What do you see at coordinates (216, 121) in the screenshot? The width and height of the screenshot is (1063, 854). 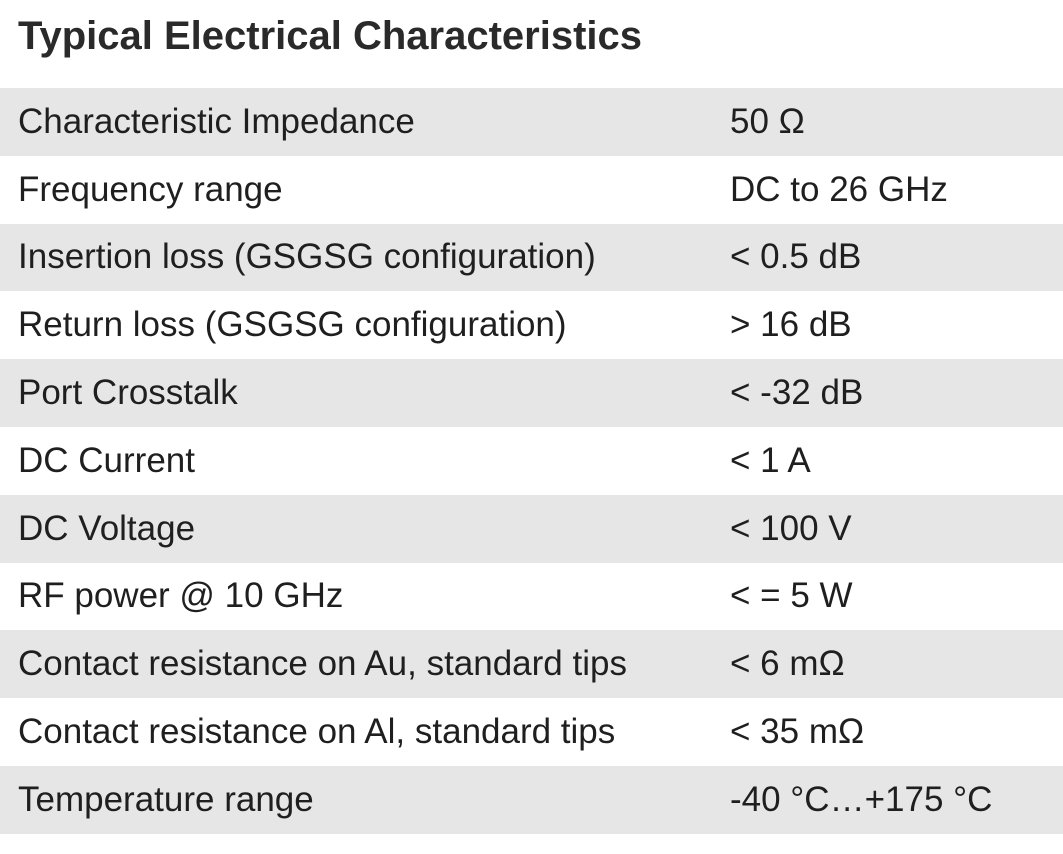 I see `row-label: Characteristic Impedance` at bounding box center [216, 121].